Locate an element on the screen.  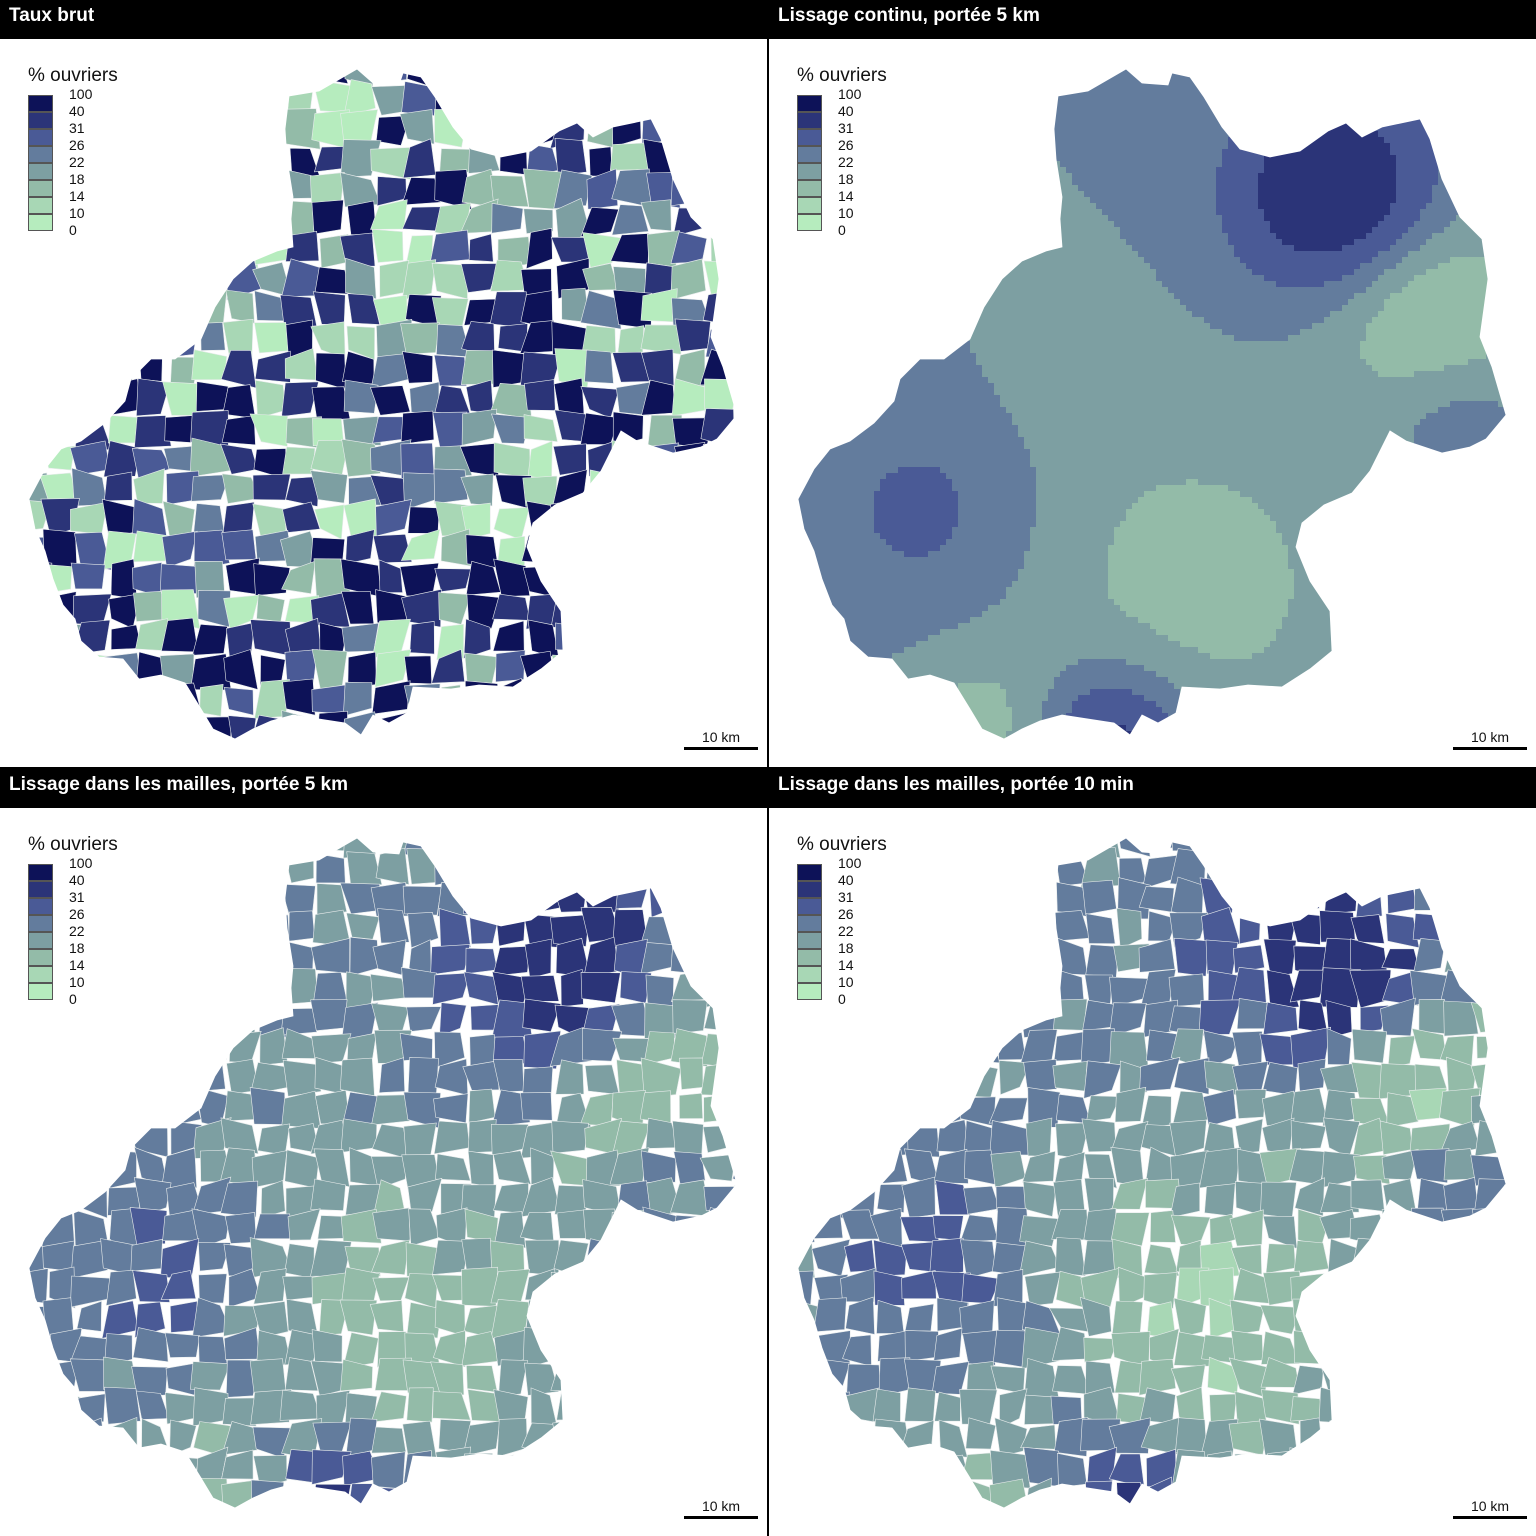
legend-row: 10 is located at coordinates (73, 987).